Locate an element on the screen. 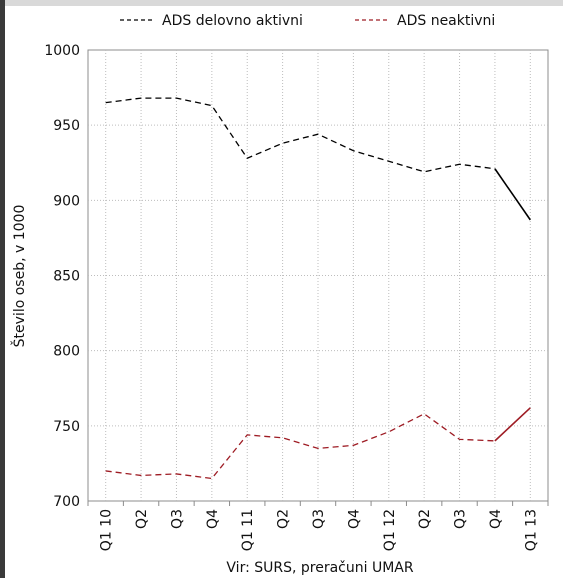  series-line-1-last-segment is located at coordinates (512, 194).